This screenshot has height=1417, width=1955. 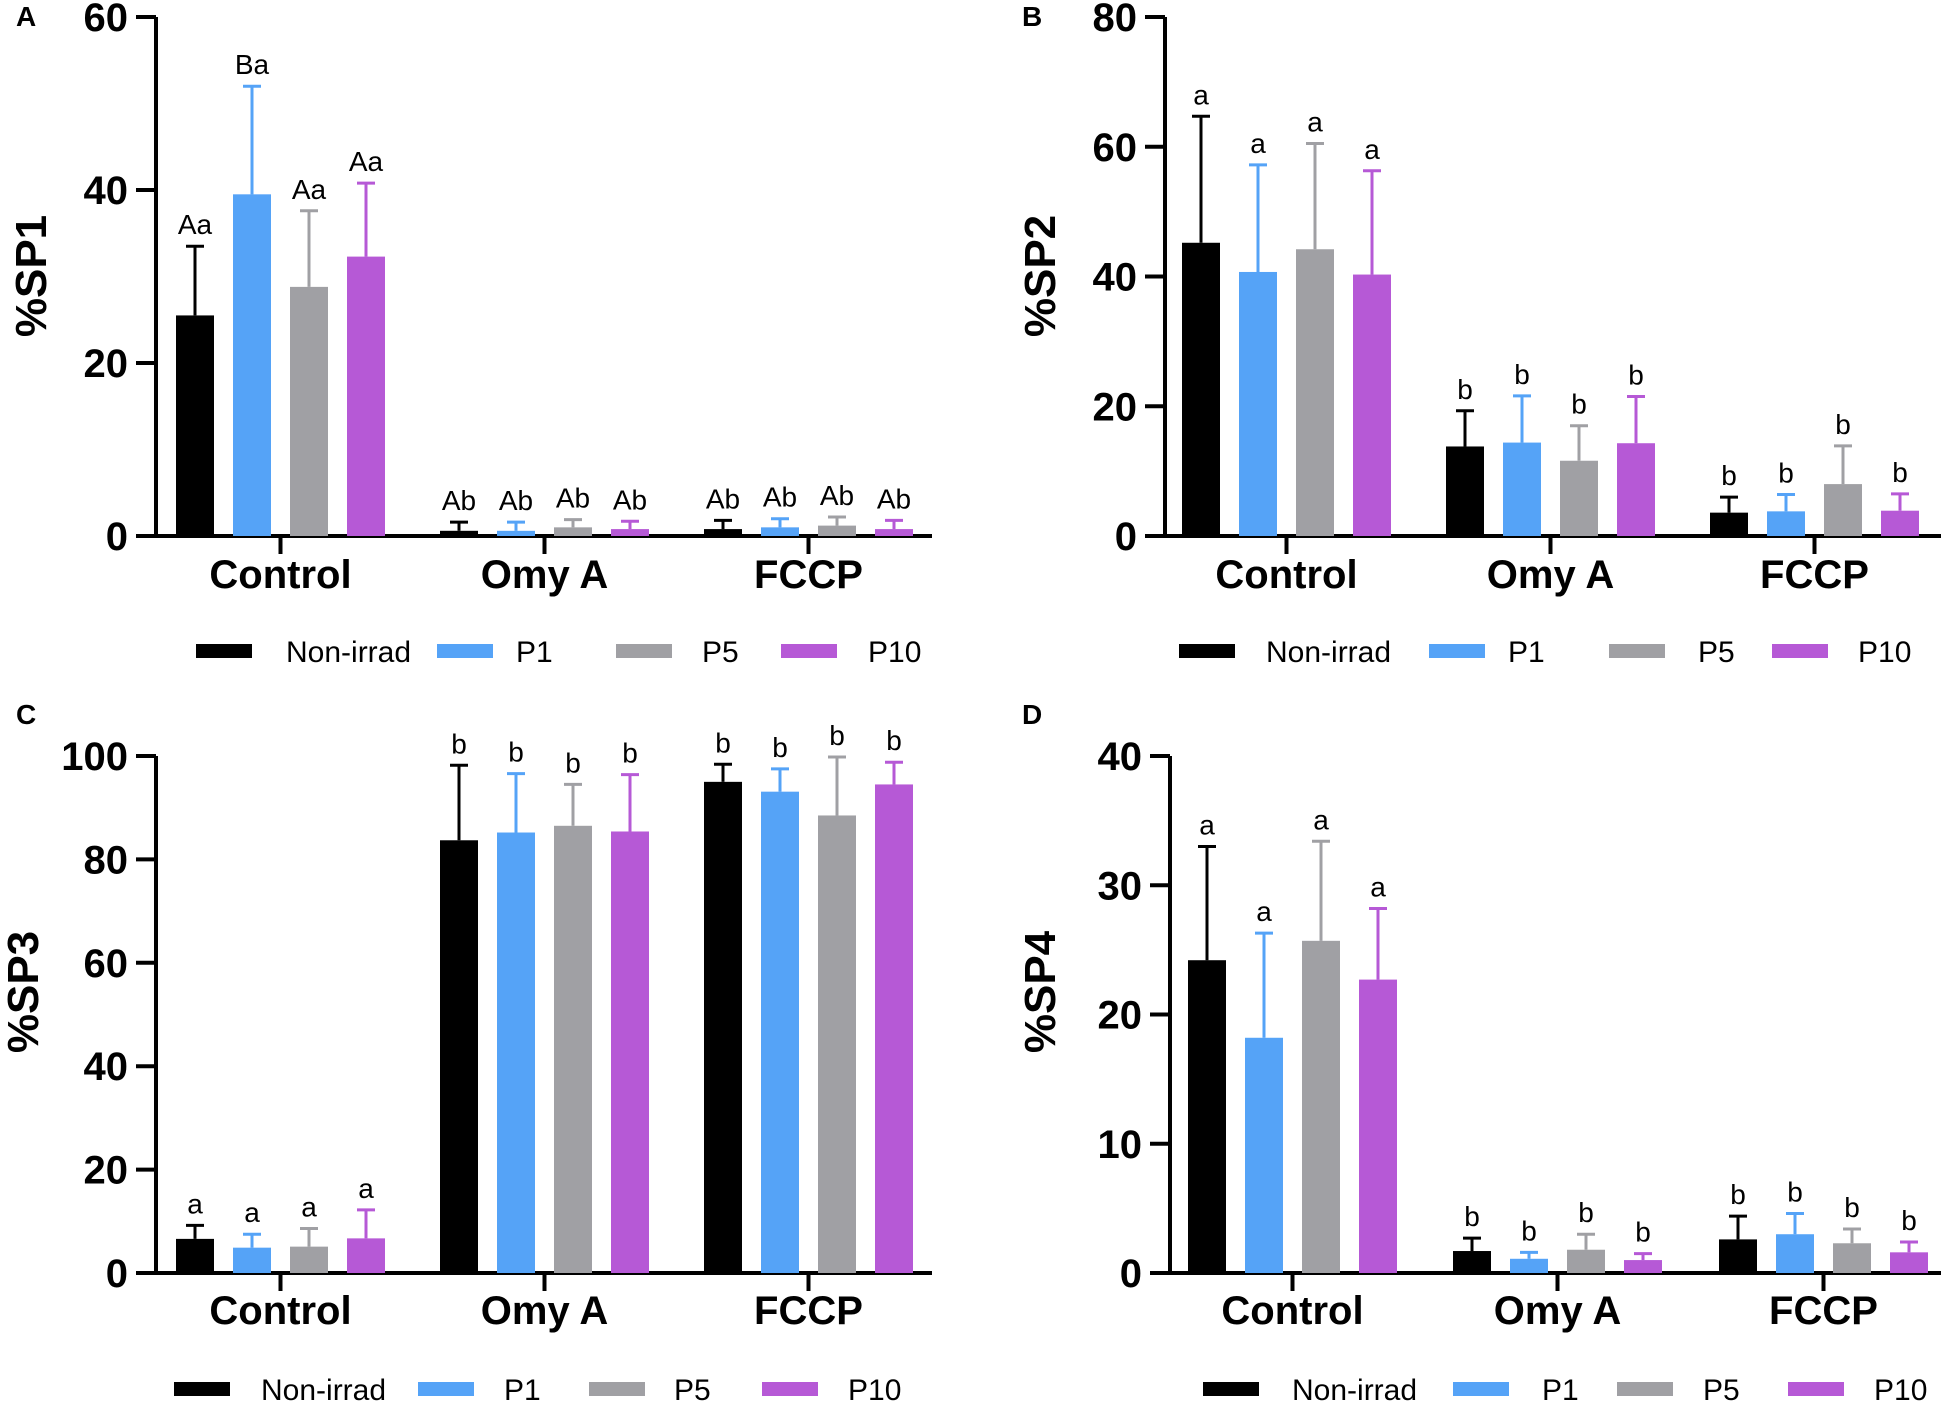 What do you see at coordinates (26, 714) in the screenshot?
I see `panel-label: C` at bounding box center [26, 714].